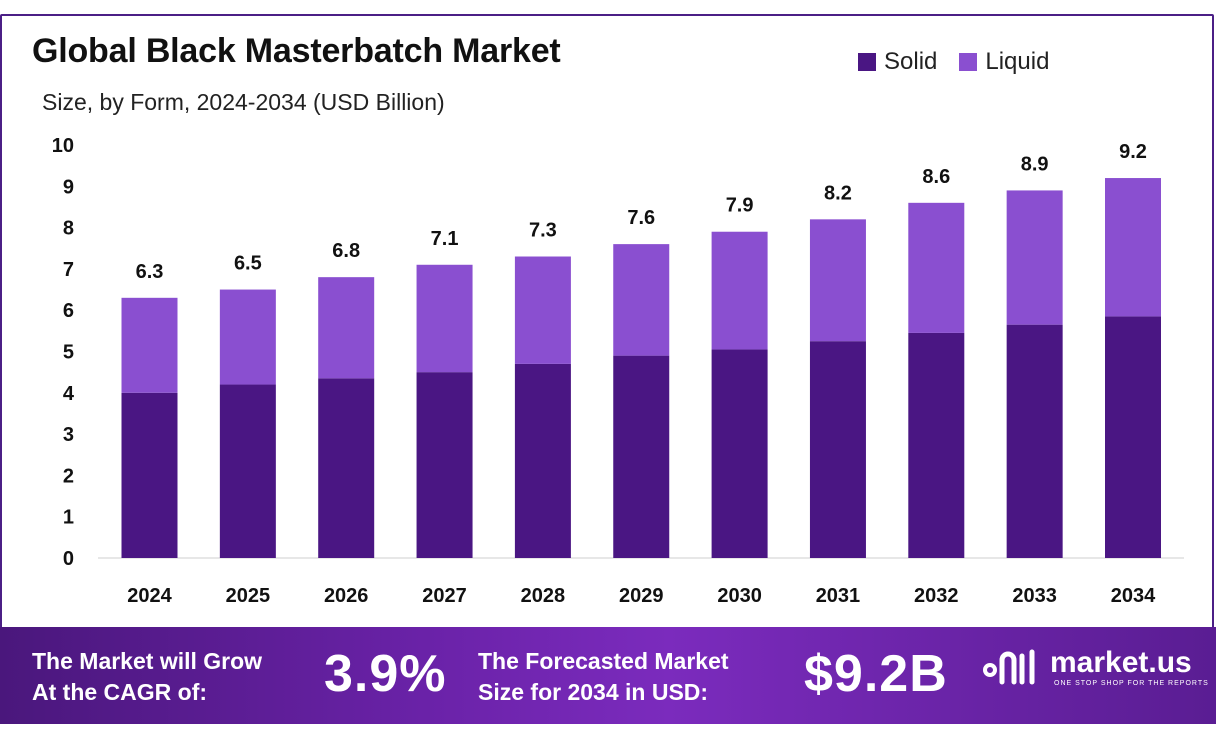  What do you see at coordinates (346, 328) in the screenshot?
I see `bar-liquid-2026` at bounding box center [346, 328].